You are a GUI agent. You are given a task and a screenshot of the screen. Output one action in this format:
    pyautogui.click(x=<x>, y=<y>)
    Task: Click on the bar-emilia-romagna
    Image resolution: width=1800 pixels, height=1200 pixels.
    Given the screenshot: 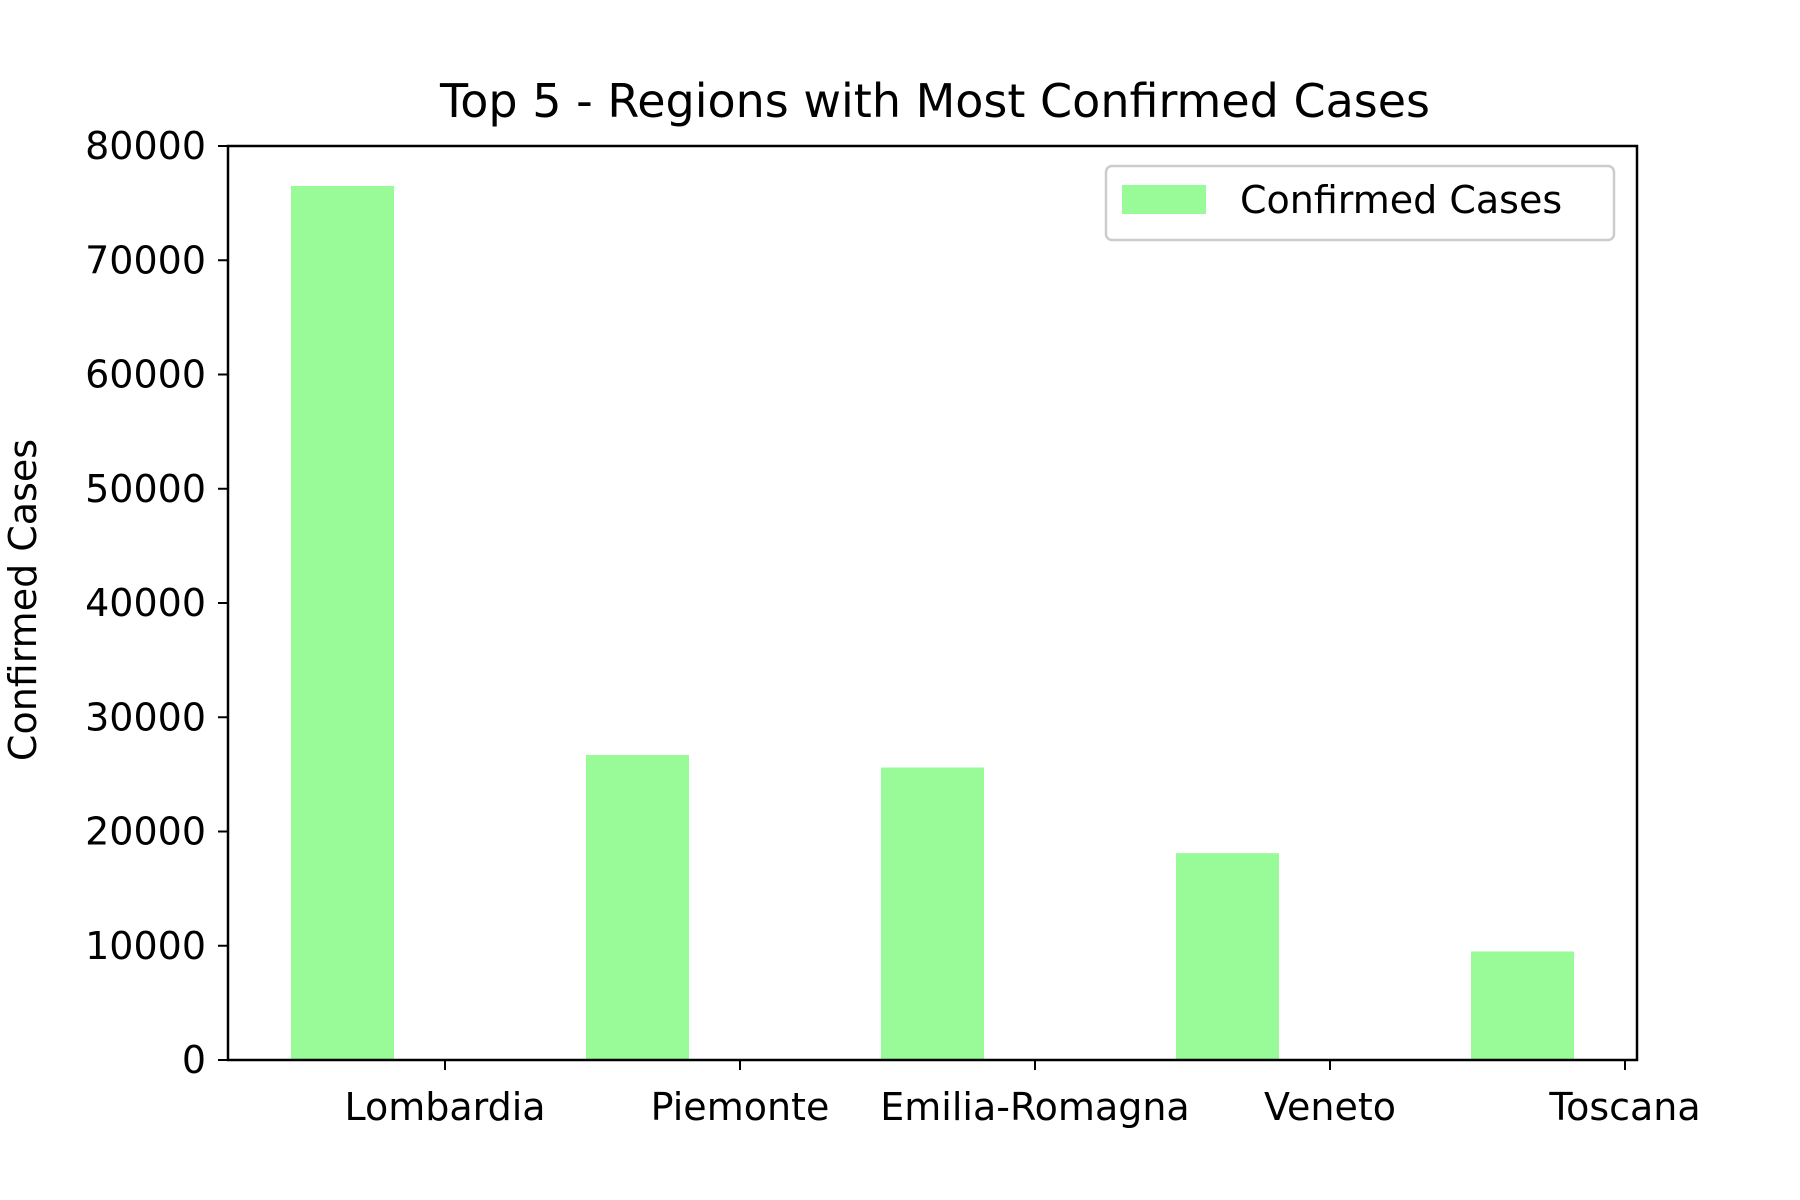 What is the action you would take?
    pyautogui.click(x=932, y=913)
    